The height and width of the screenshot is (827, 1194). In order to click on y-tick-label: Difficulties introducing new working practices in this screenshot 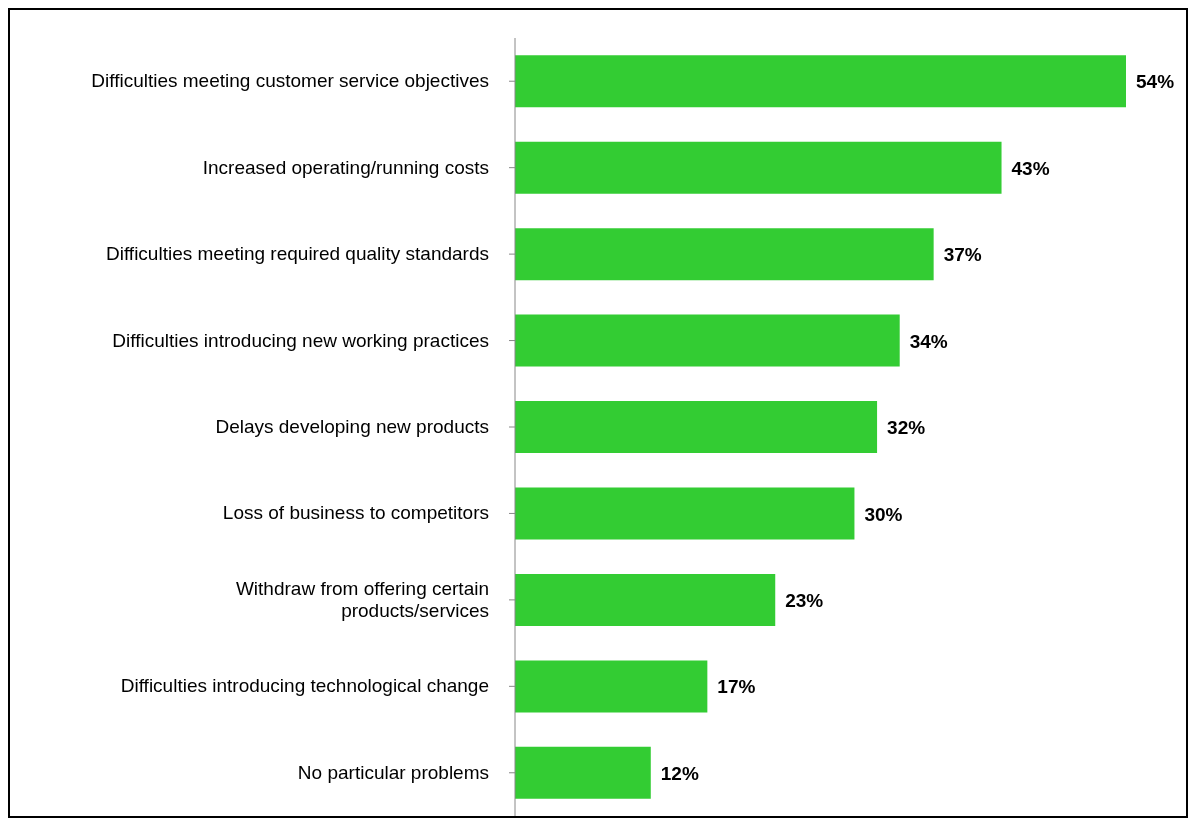, I will do `click(300, 340)`.